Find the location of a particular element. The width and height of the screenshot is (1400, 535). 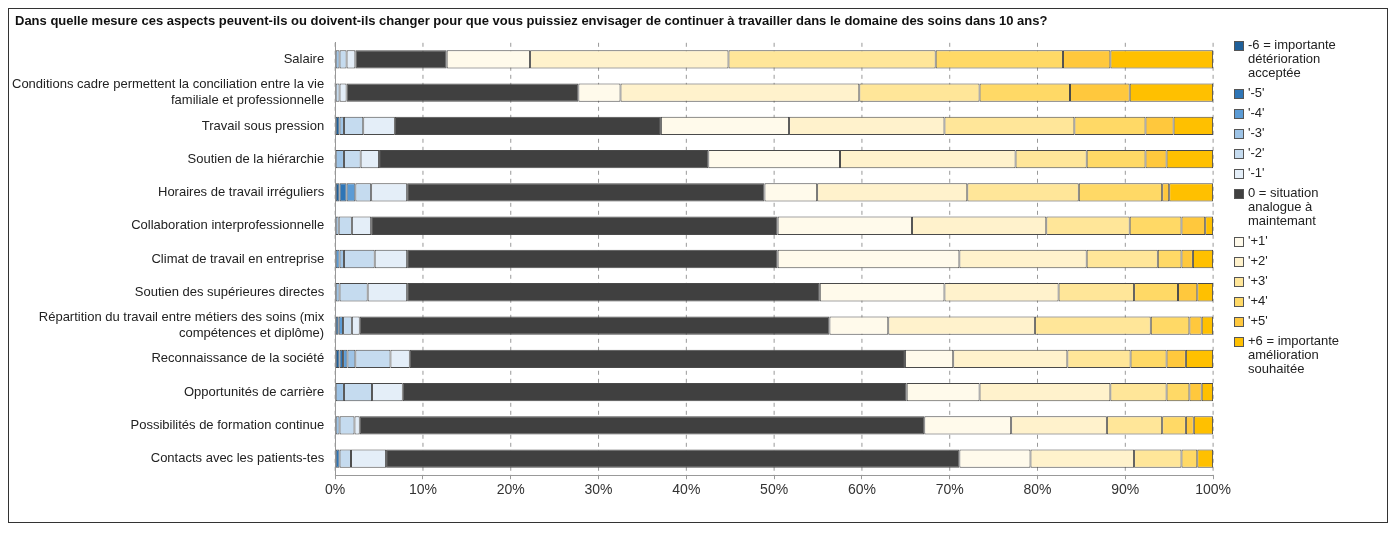

legend-label: '+3' is located at coordinates (1258, 280).